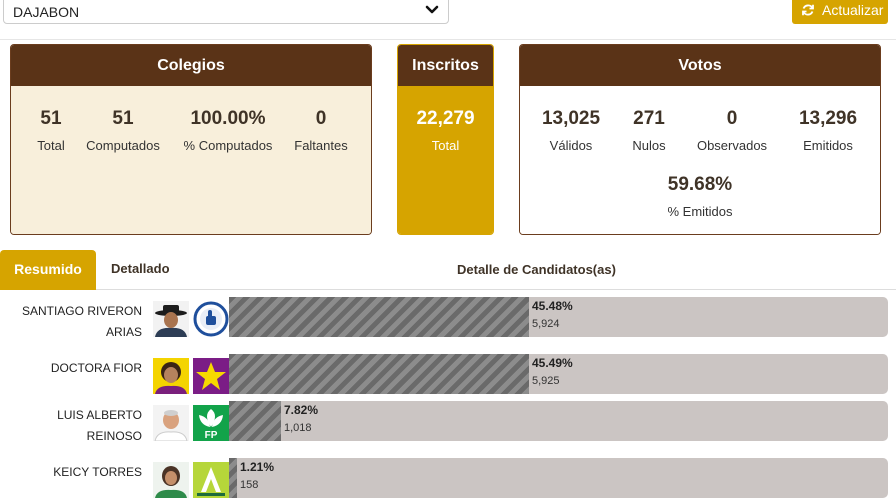  Describe the element at coordinates (321, 145) in the screenshot. I see `stat-label: Faltantes` at that location.